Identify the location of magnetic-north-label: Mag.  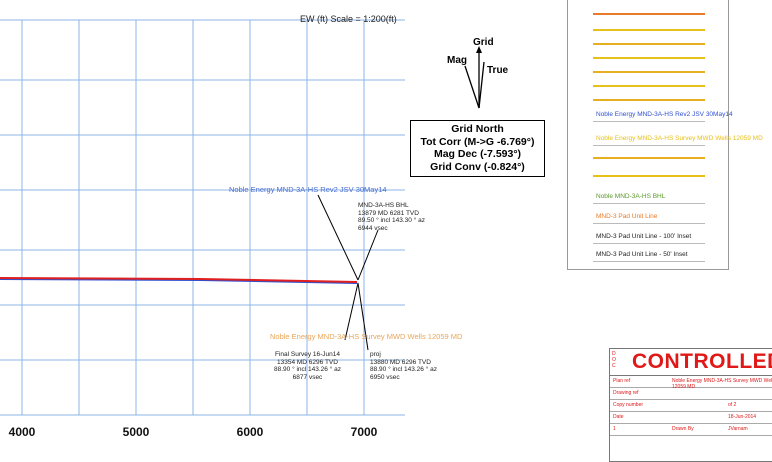
(457, 60).